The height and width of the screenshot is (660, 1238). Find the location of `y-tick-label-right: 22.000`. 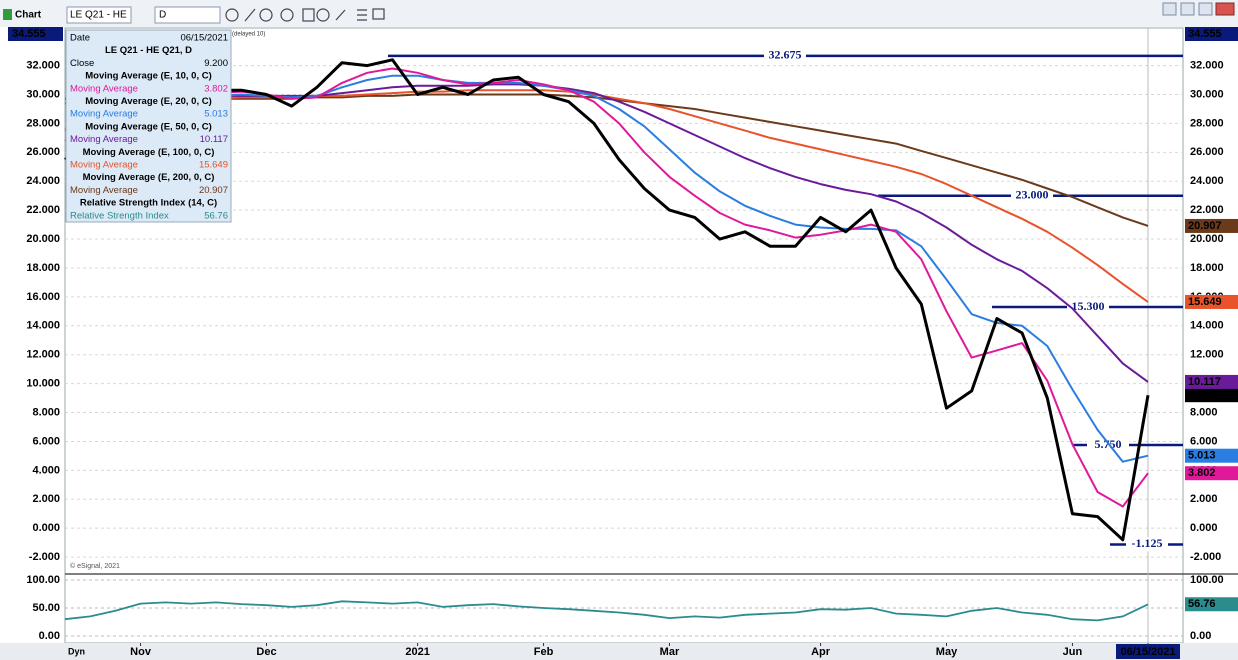

y-tick-label-right: 22.000 is located at coordinates (1207, 210).